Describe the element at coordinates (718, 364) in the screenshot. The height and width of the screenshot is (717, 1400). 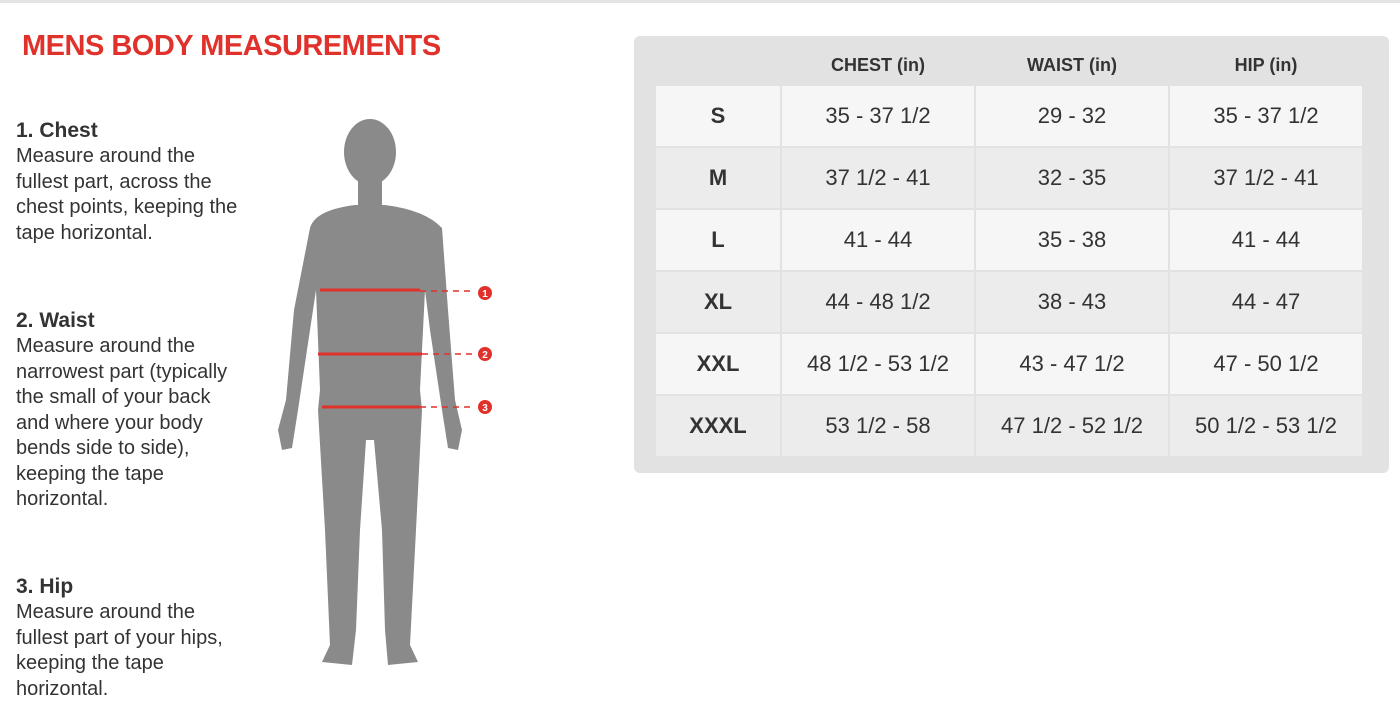
I see `cell-size: XXL` at that location.